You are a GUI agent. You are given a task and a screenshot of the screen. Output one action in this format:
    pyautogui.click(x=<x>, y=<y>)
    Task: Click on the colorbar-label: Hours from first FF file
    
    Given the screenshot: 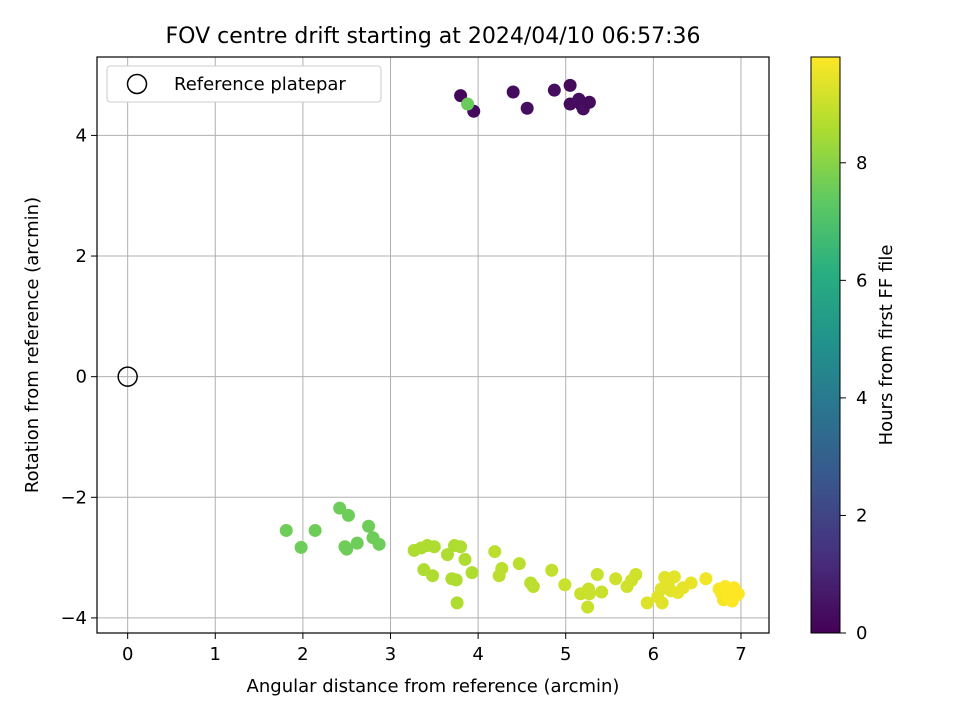 What is the action you would take?
    pyautogui.click(x=886, y=345)
    